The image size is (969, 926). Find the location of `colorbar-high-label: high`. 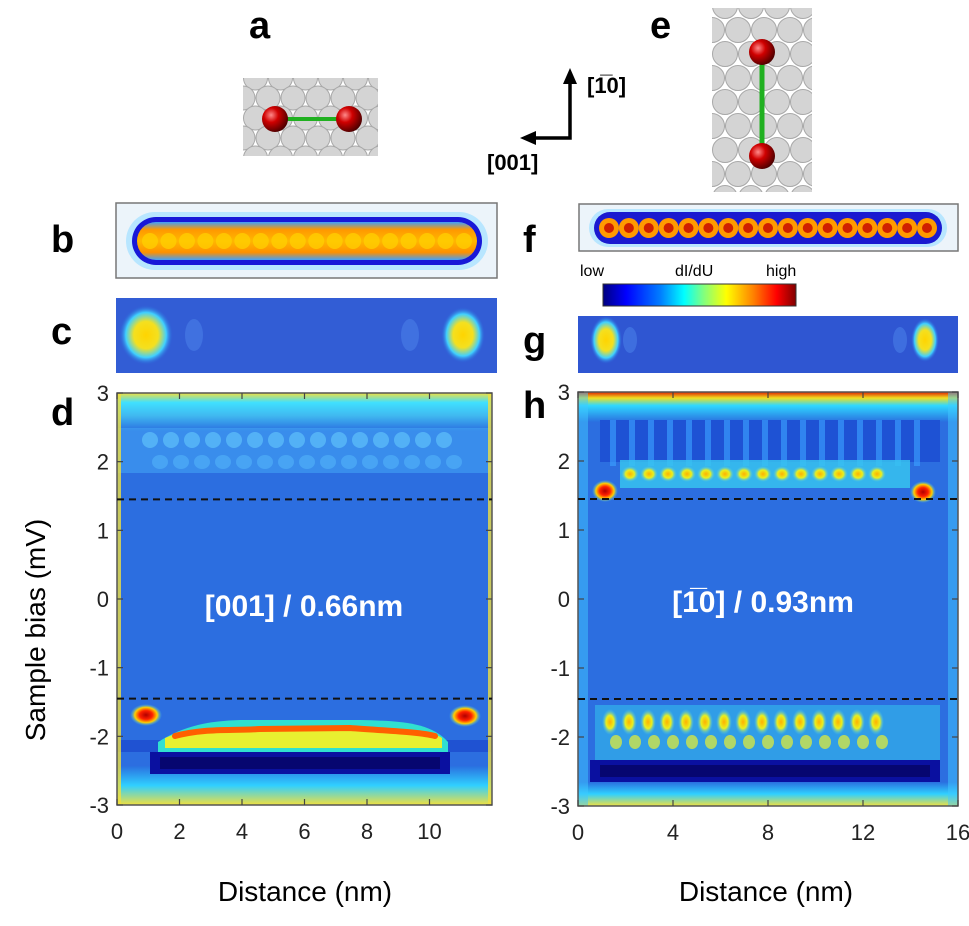

colorbar-high-label: high is located at coordinates (781, 271).